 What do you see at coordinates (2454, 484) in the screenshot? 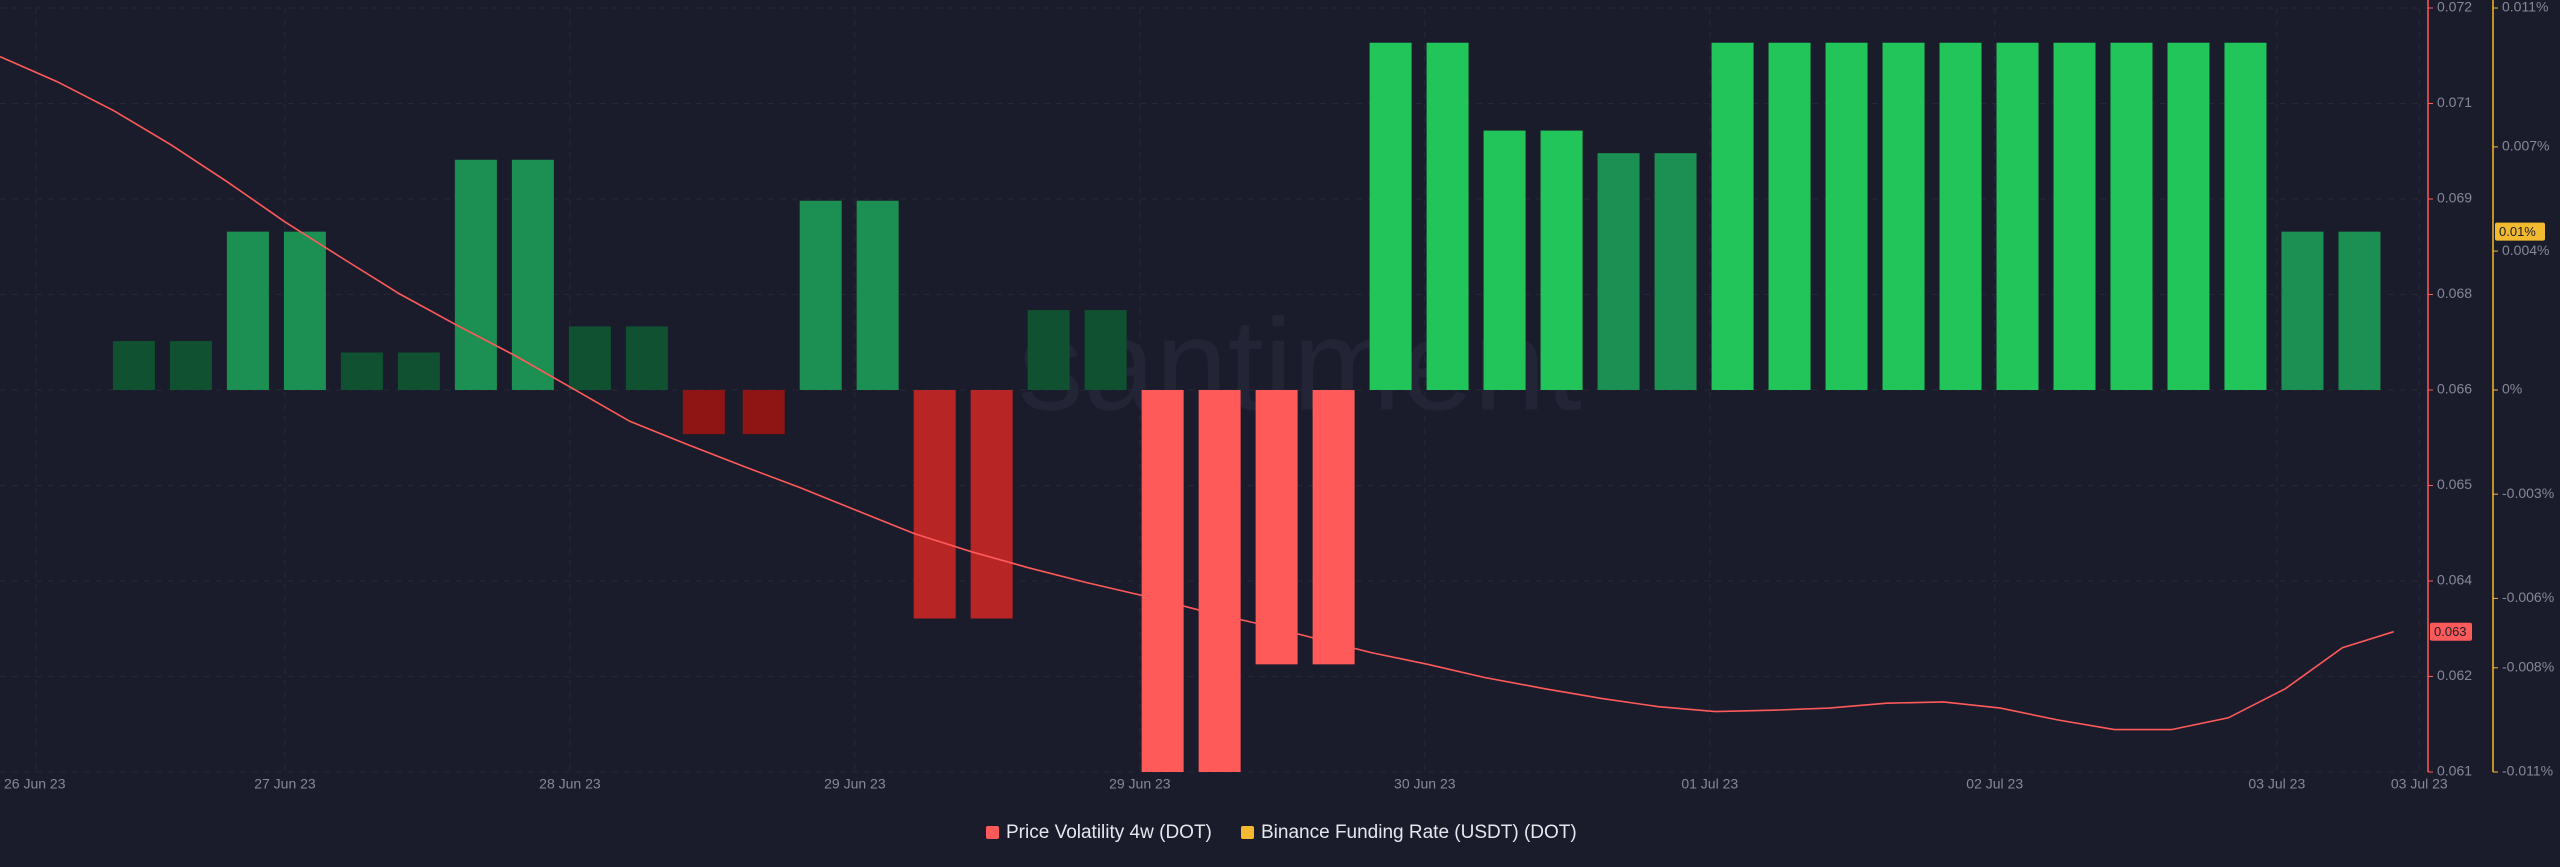
I see `y-tick-label: 0.065` at bounding box center [2454, 484].